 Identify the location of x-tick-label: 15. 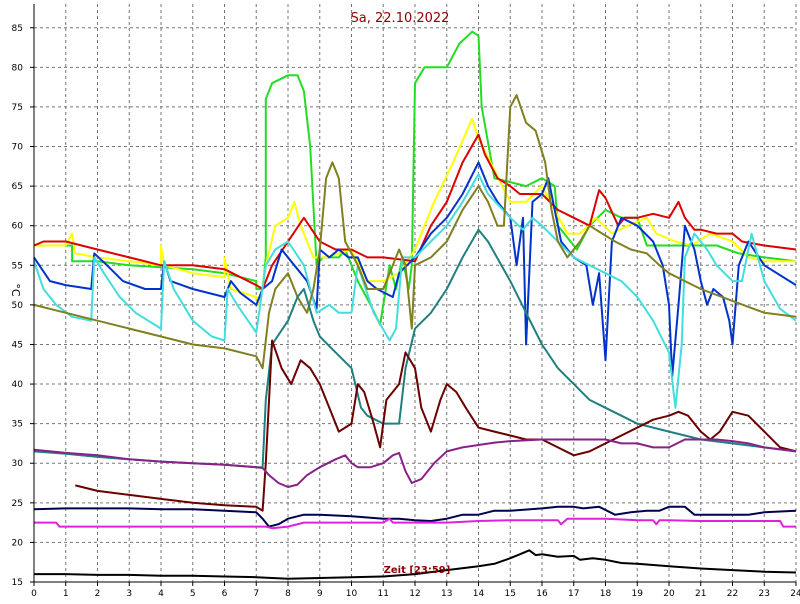
(510, 594).